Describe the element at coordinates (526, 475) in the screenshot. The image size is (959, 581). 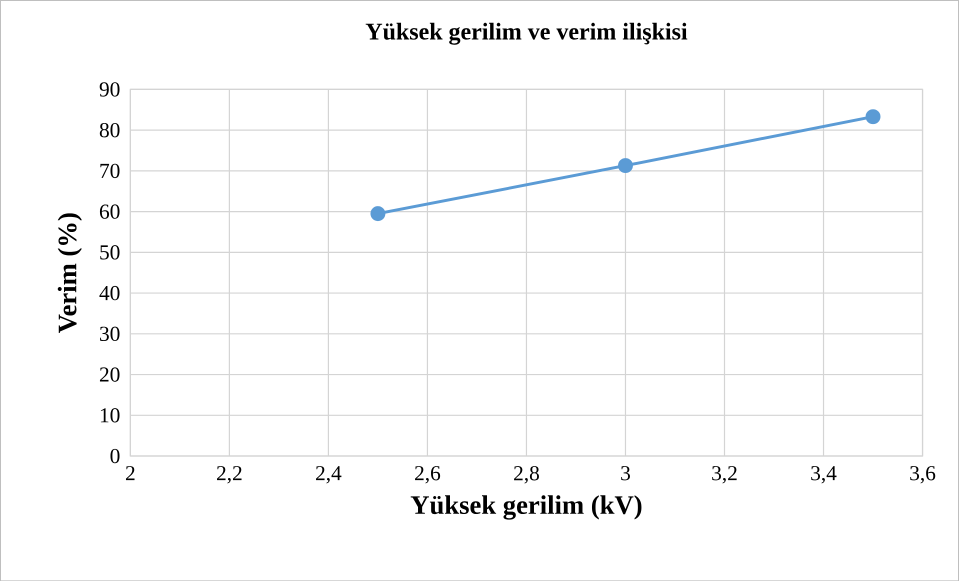
I see `x-tick-label: 2,8` at that location.